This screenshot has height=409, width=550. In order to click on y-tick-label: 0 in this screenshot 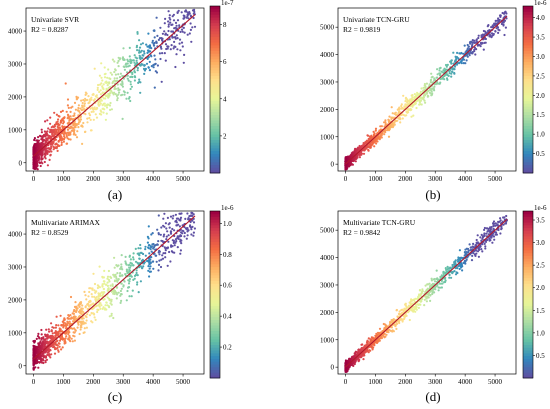, I will do `click(21, 366)`.